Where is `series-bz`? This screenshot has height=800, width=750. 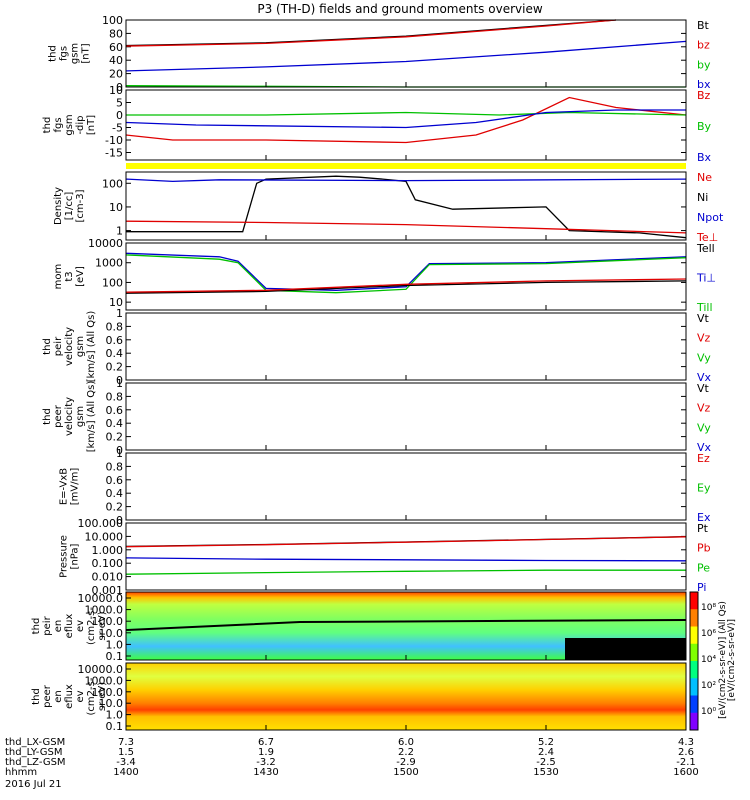
series-bz is located at coordinates (371, 33).